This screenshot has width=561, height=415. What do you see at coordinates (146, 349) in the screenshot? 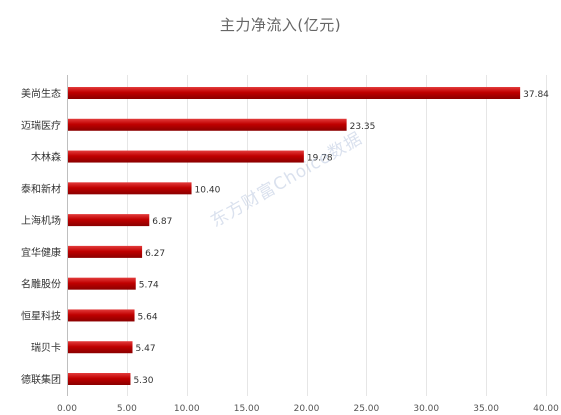
I see `value-label: 5.47` at bounding box center [146, 349].